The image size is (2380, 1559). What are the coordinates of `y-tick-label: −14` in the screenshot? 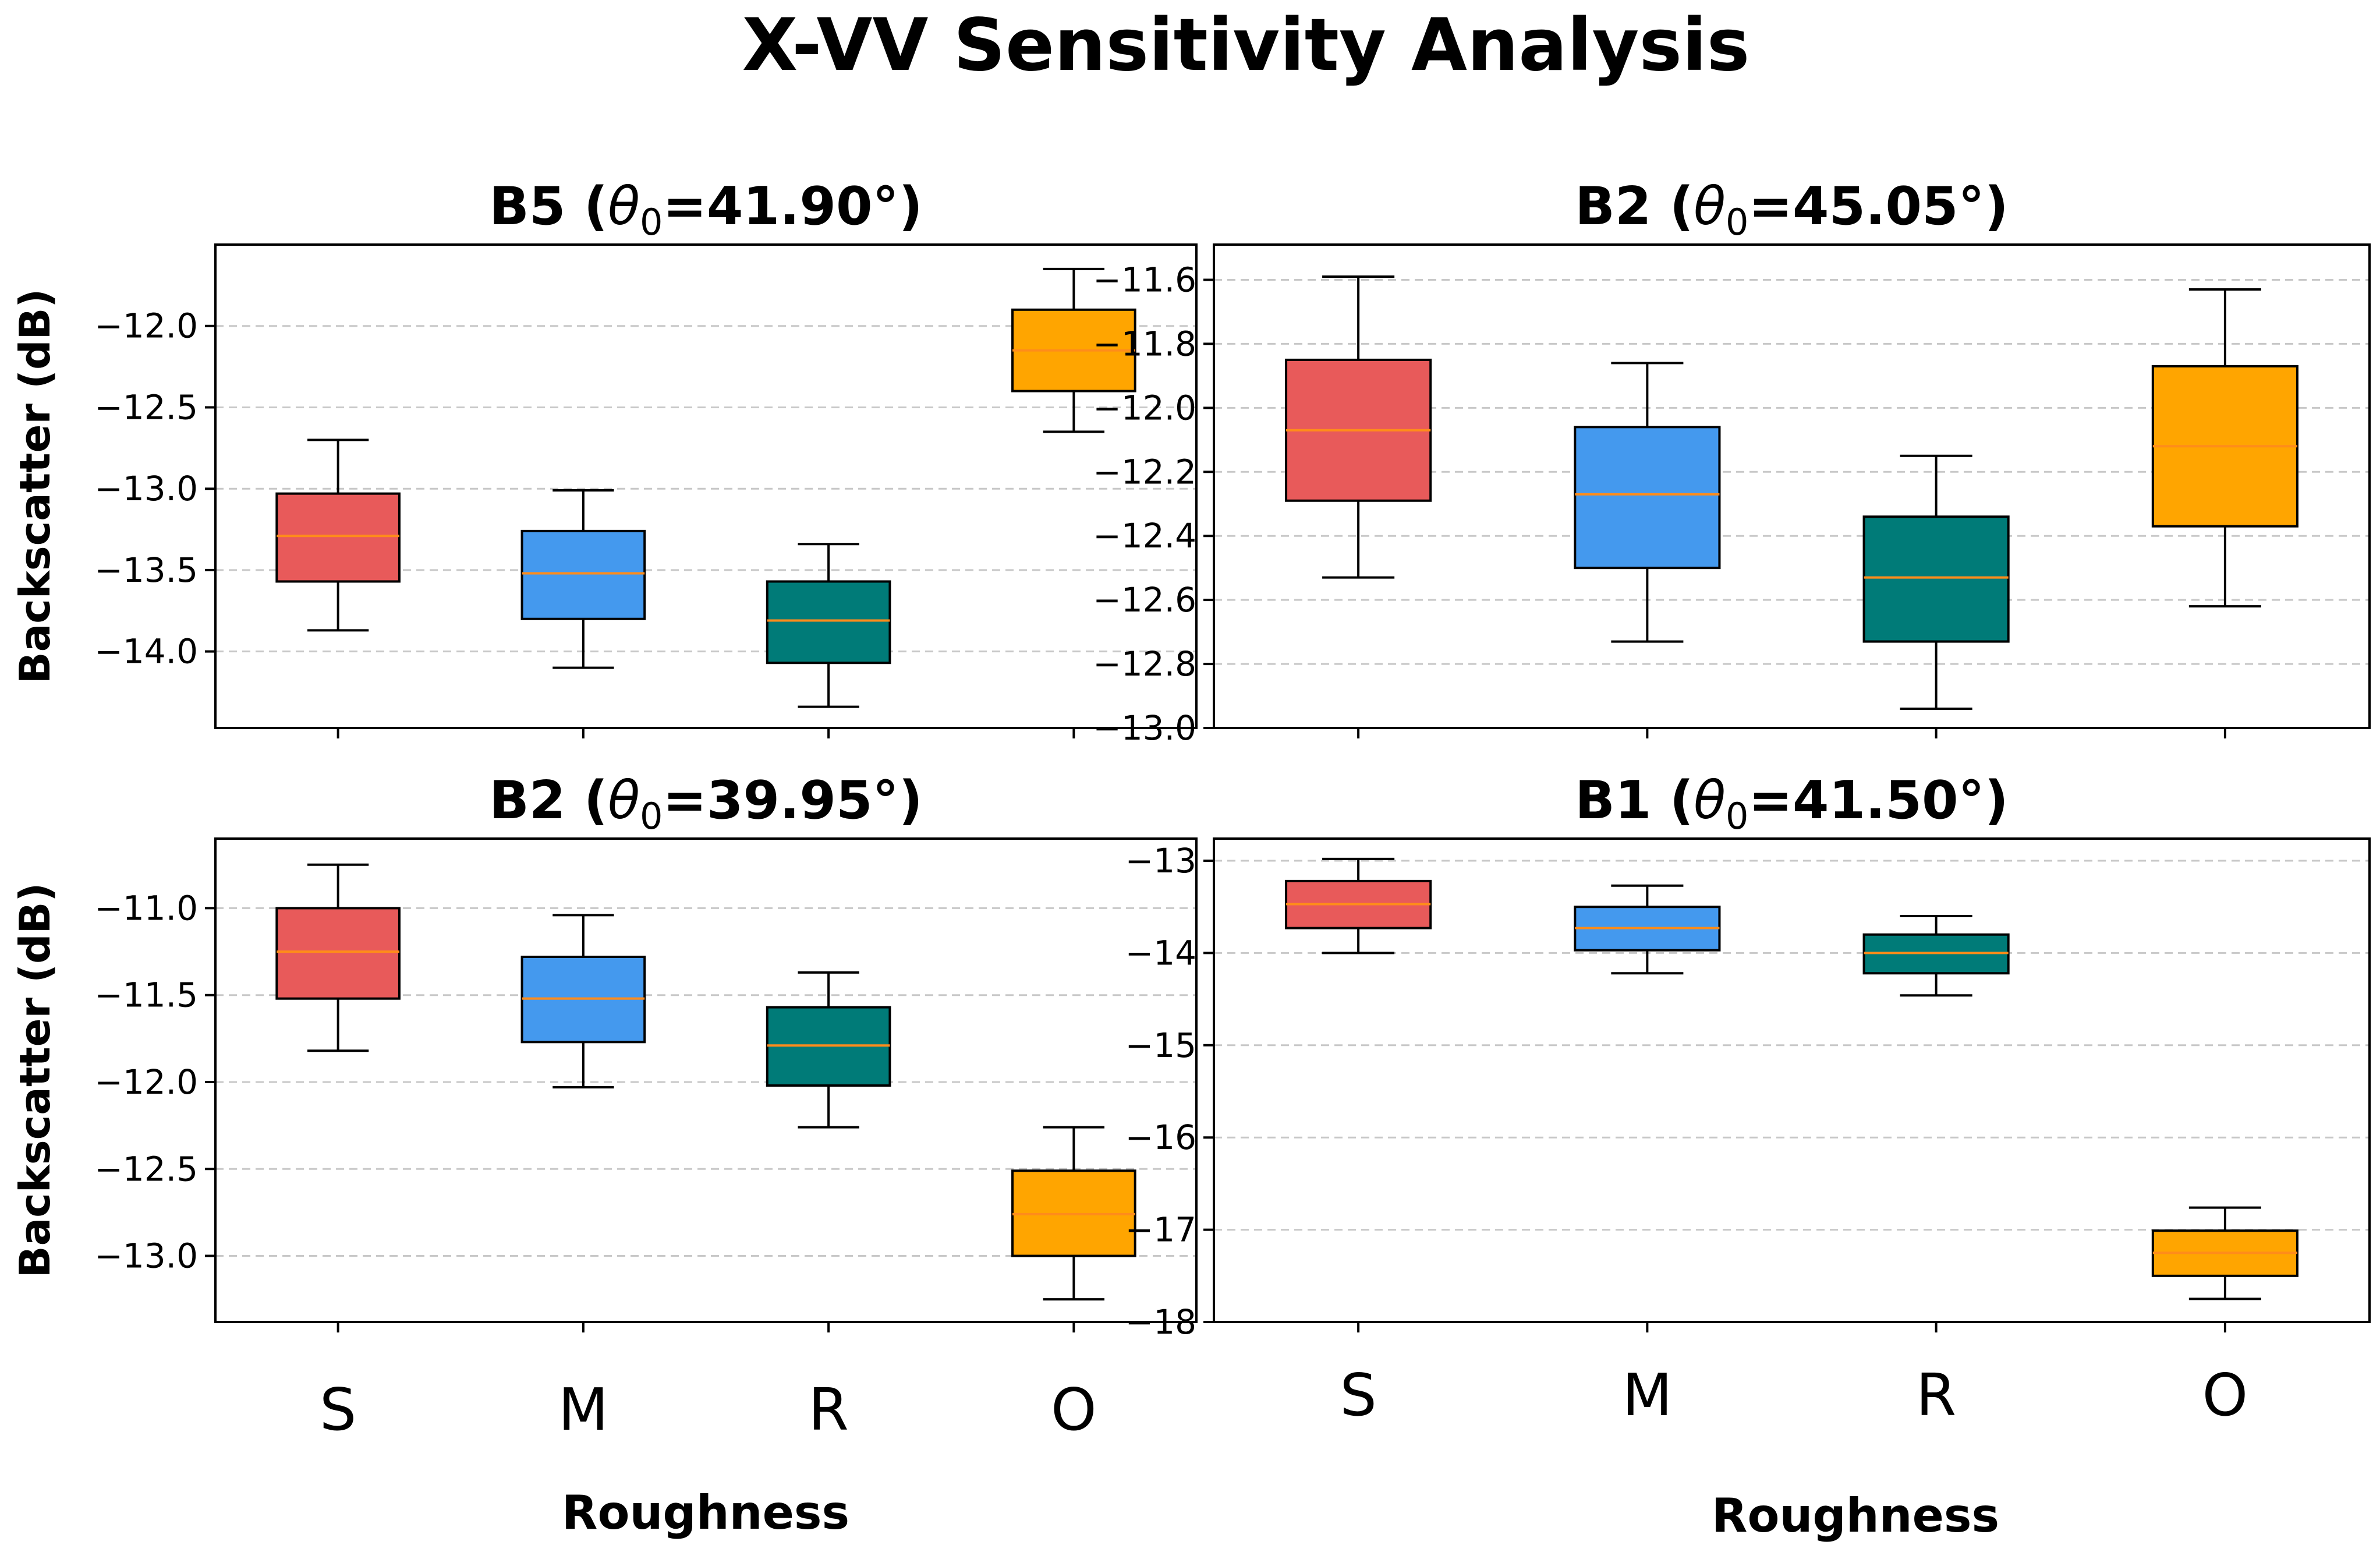 It's located at (1160, 953).